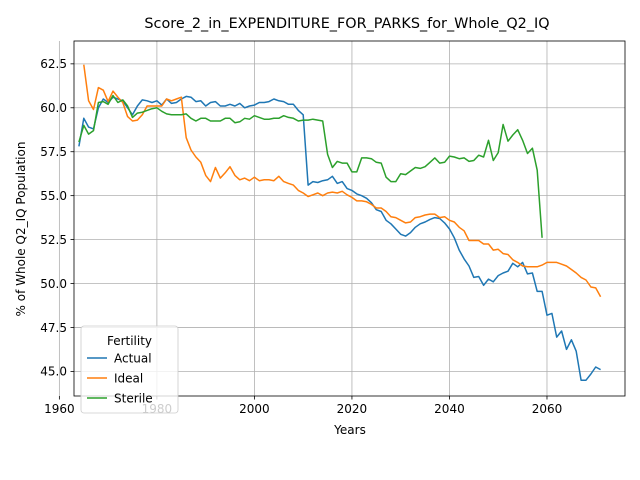 The height and width of the screenshot is (480, 640). What do you see at coordinates (53, 372) in the screenshot?
I see `y-tick-label: 45.0` at bounding box center [53, 372].